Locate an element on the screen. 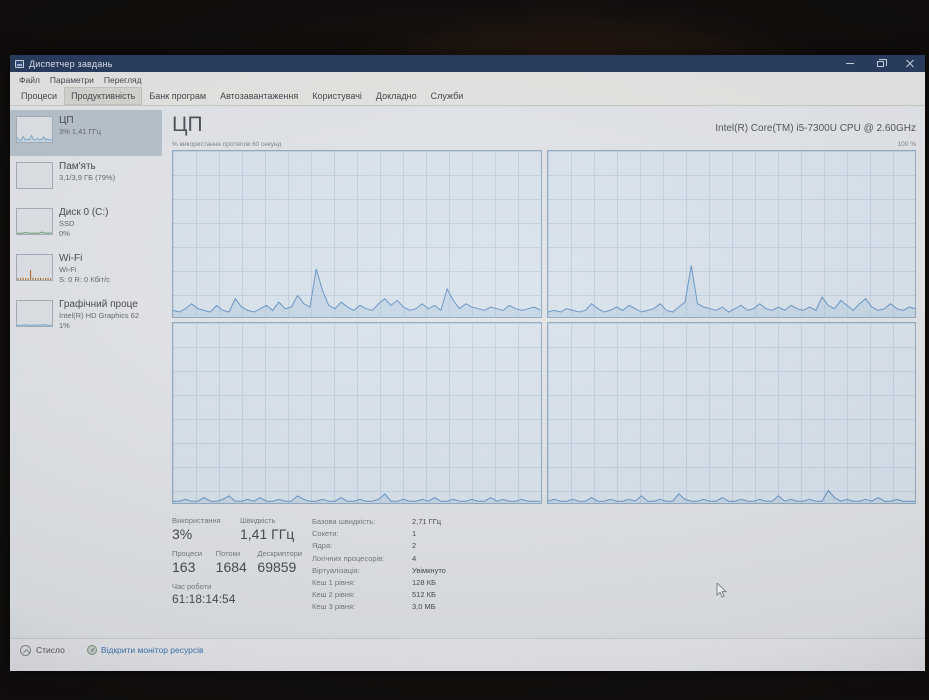  threads-value: 1684 is located at coordinates (231, 567).